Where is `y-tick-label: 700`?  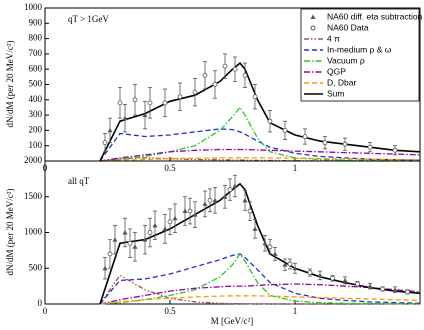 y-tick-label: 700 is located at coordinates (36, 53).